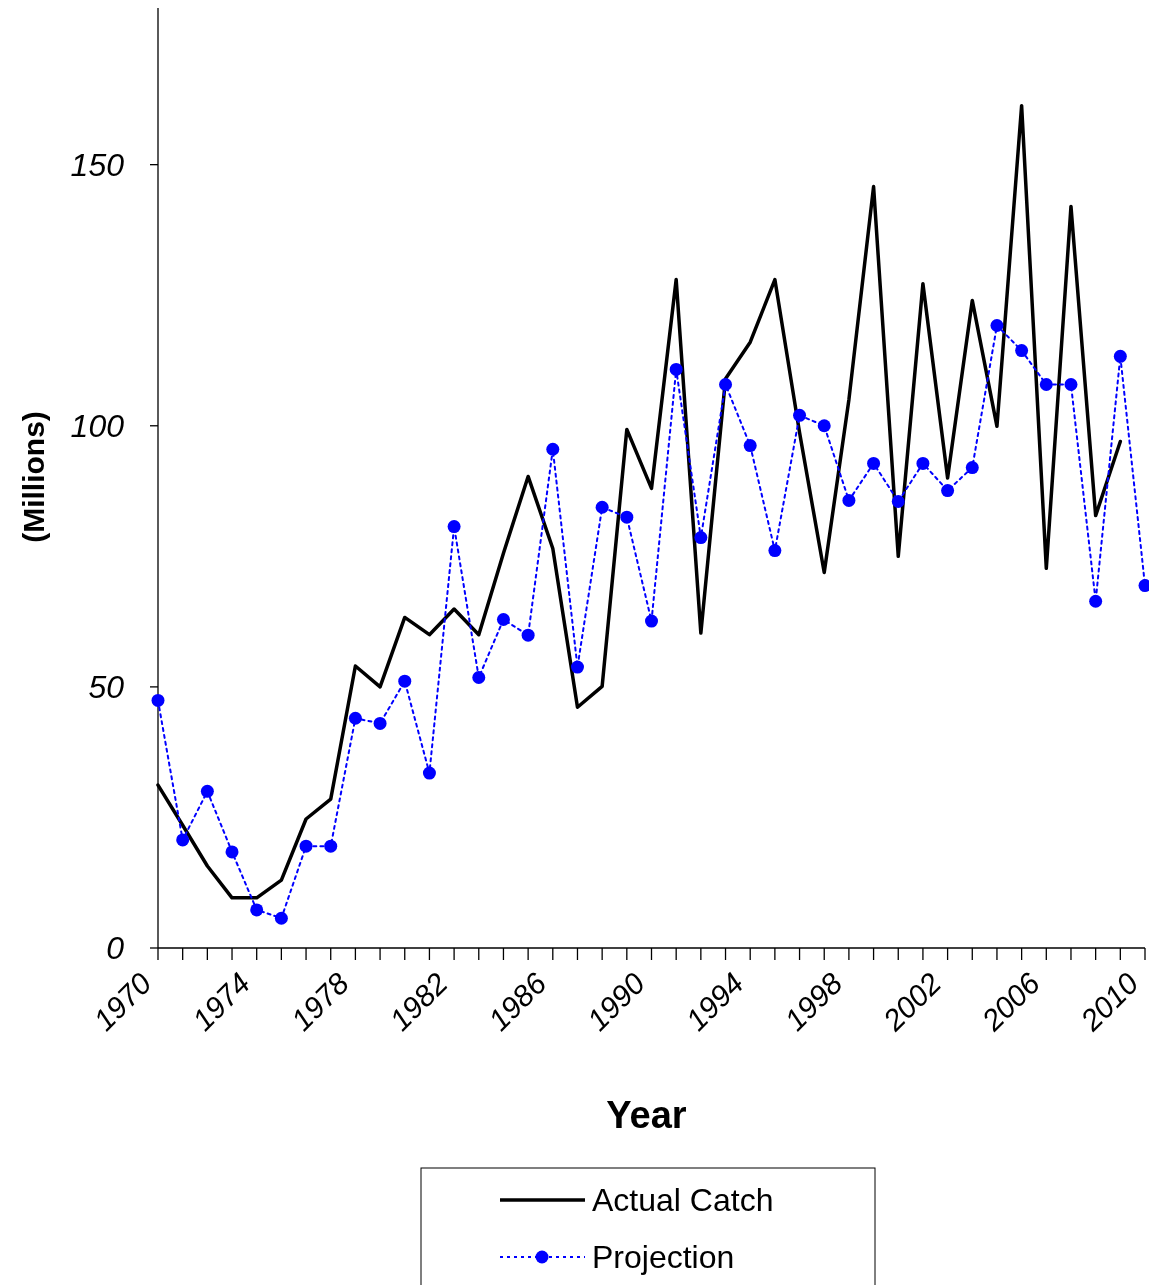  I want to click on y-tick-label: 0, so click(115, 948).